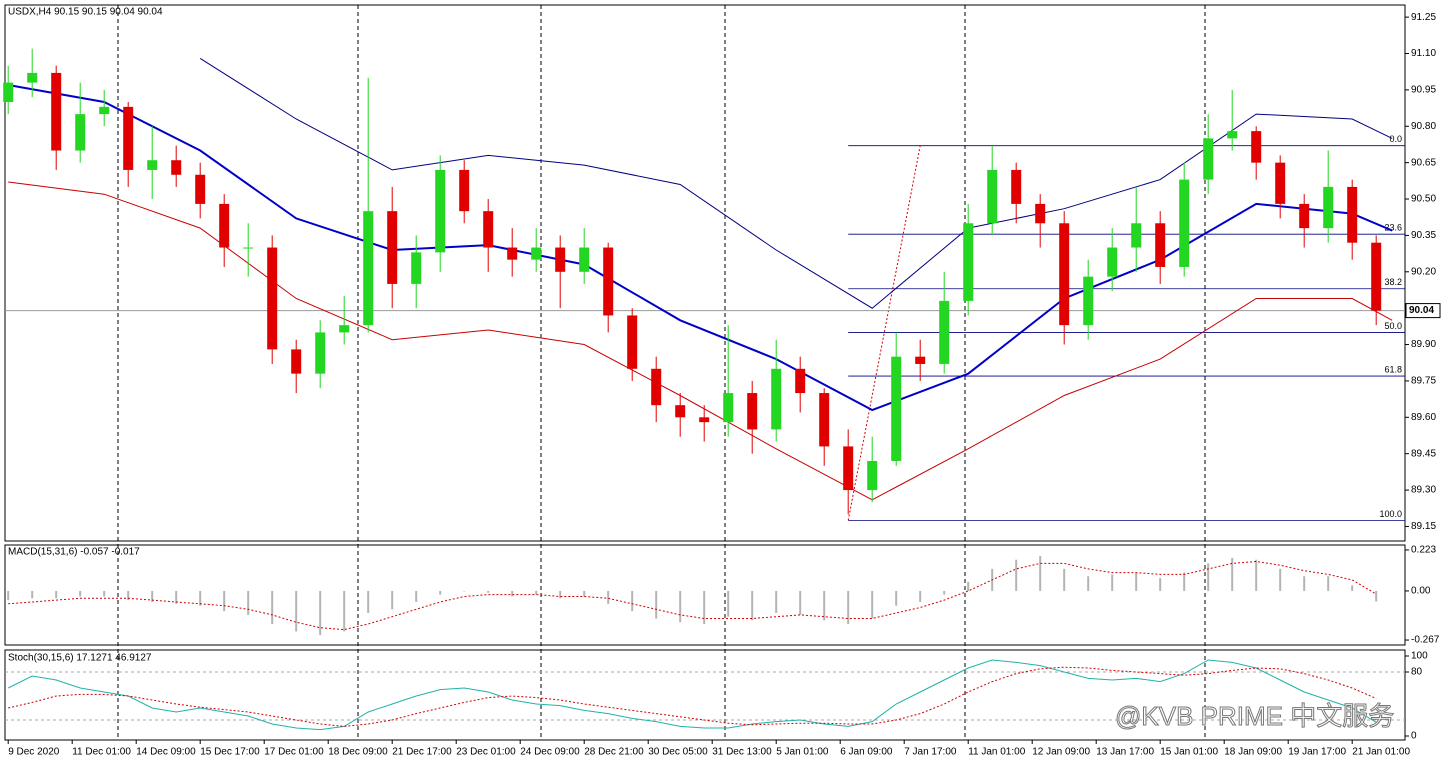 This screenshot has height=766, width=1442. I want to click on fib-trend, so click(884, 333).